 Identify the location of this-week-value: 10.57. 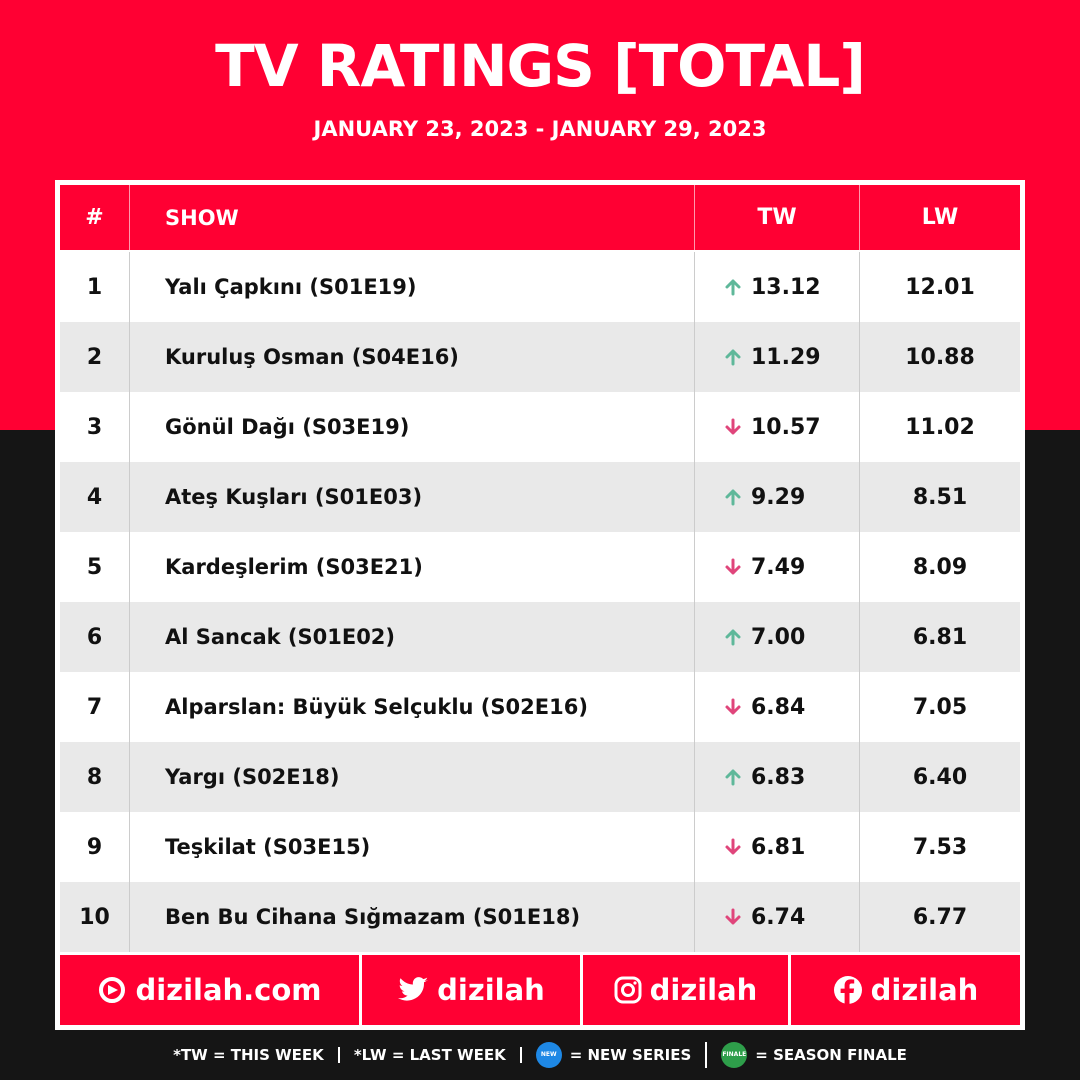
(786, 427).